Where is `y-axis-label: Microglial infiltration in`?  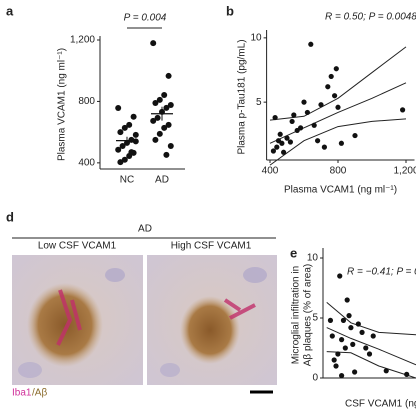 y-axis-label: Microglial infiltration in is located at coordinates (296, 315).